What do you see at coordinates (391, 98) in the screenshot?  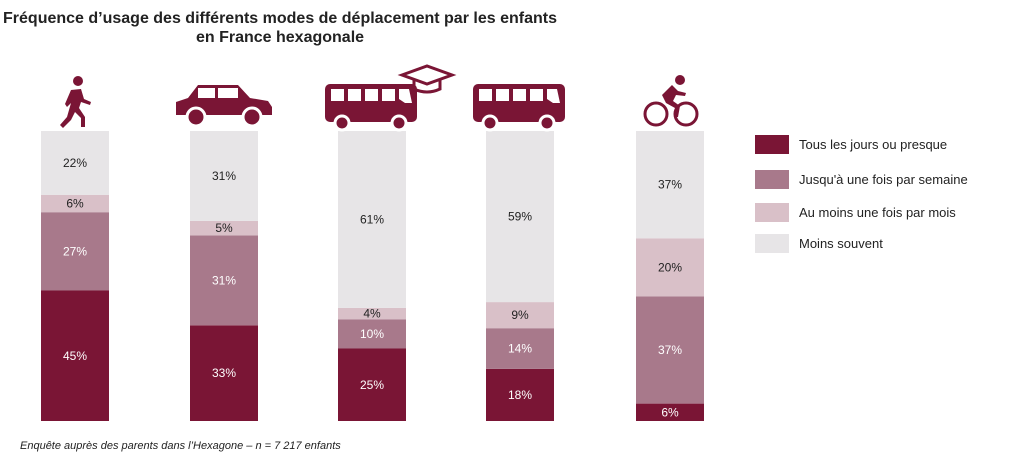 I see `school-bus-icon` at bounding box center [391, 98].